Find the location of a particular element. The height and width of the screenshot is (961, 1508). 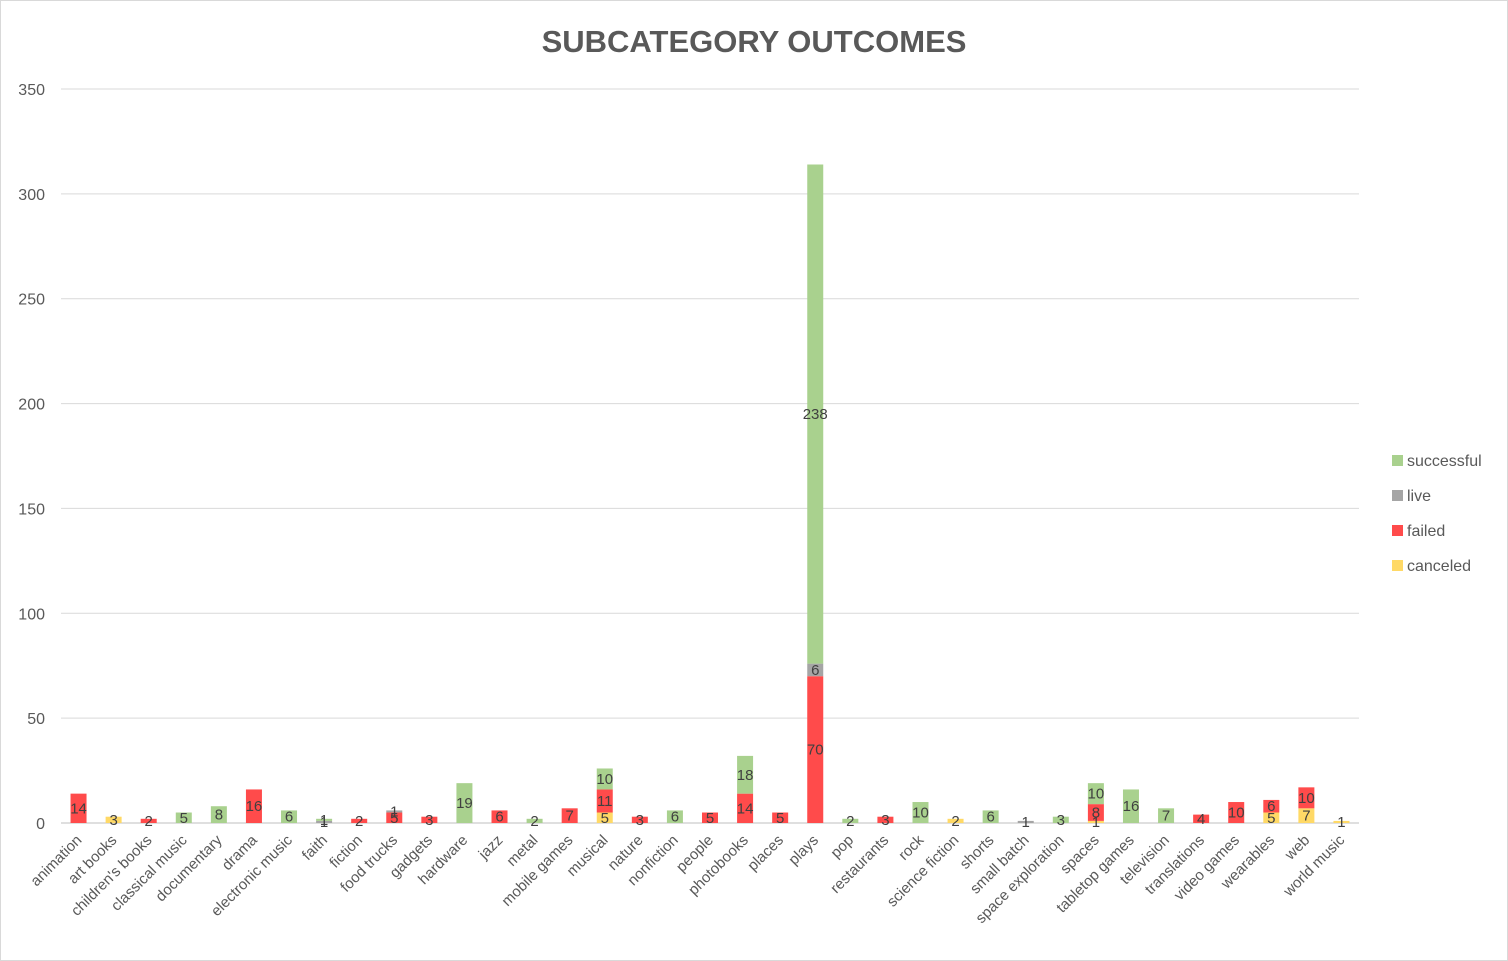

data-label: 8 is located at coordinates (1096, 813).